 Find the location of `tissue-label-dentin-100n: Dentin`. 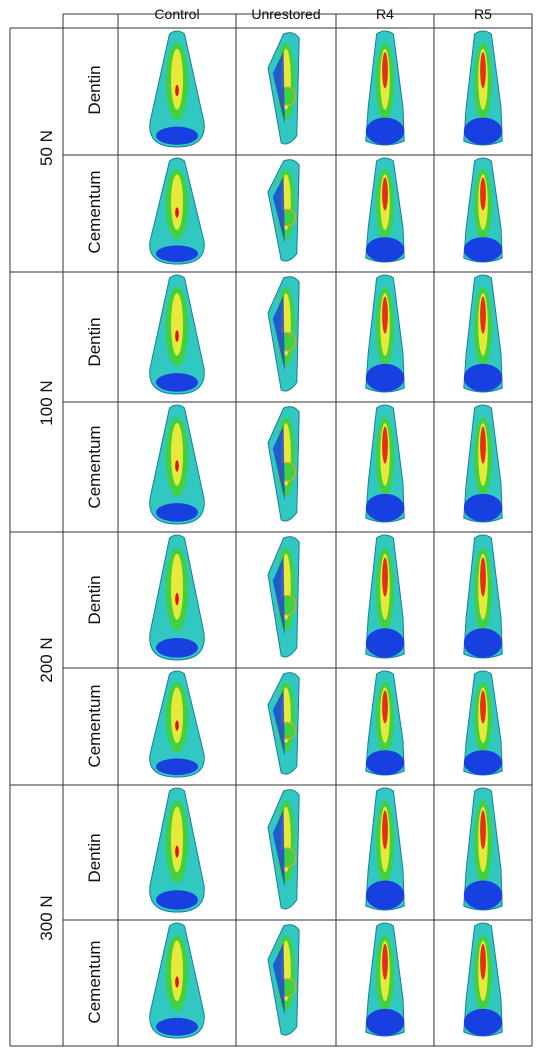

tissue-label-dentin-100n: Dentin is located at coordinates (94, 342).